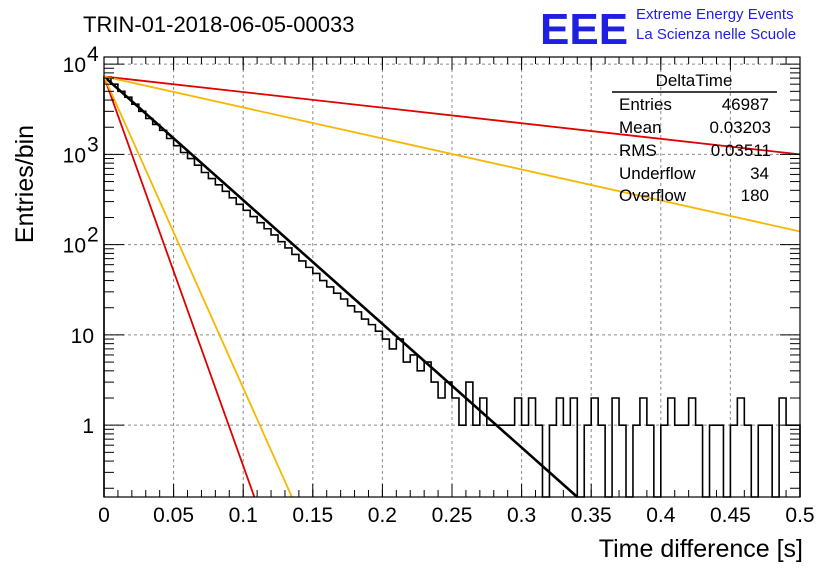  I want to click on stats-value-underflow: 34, so click(759, 173).